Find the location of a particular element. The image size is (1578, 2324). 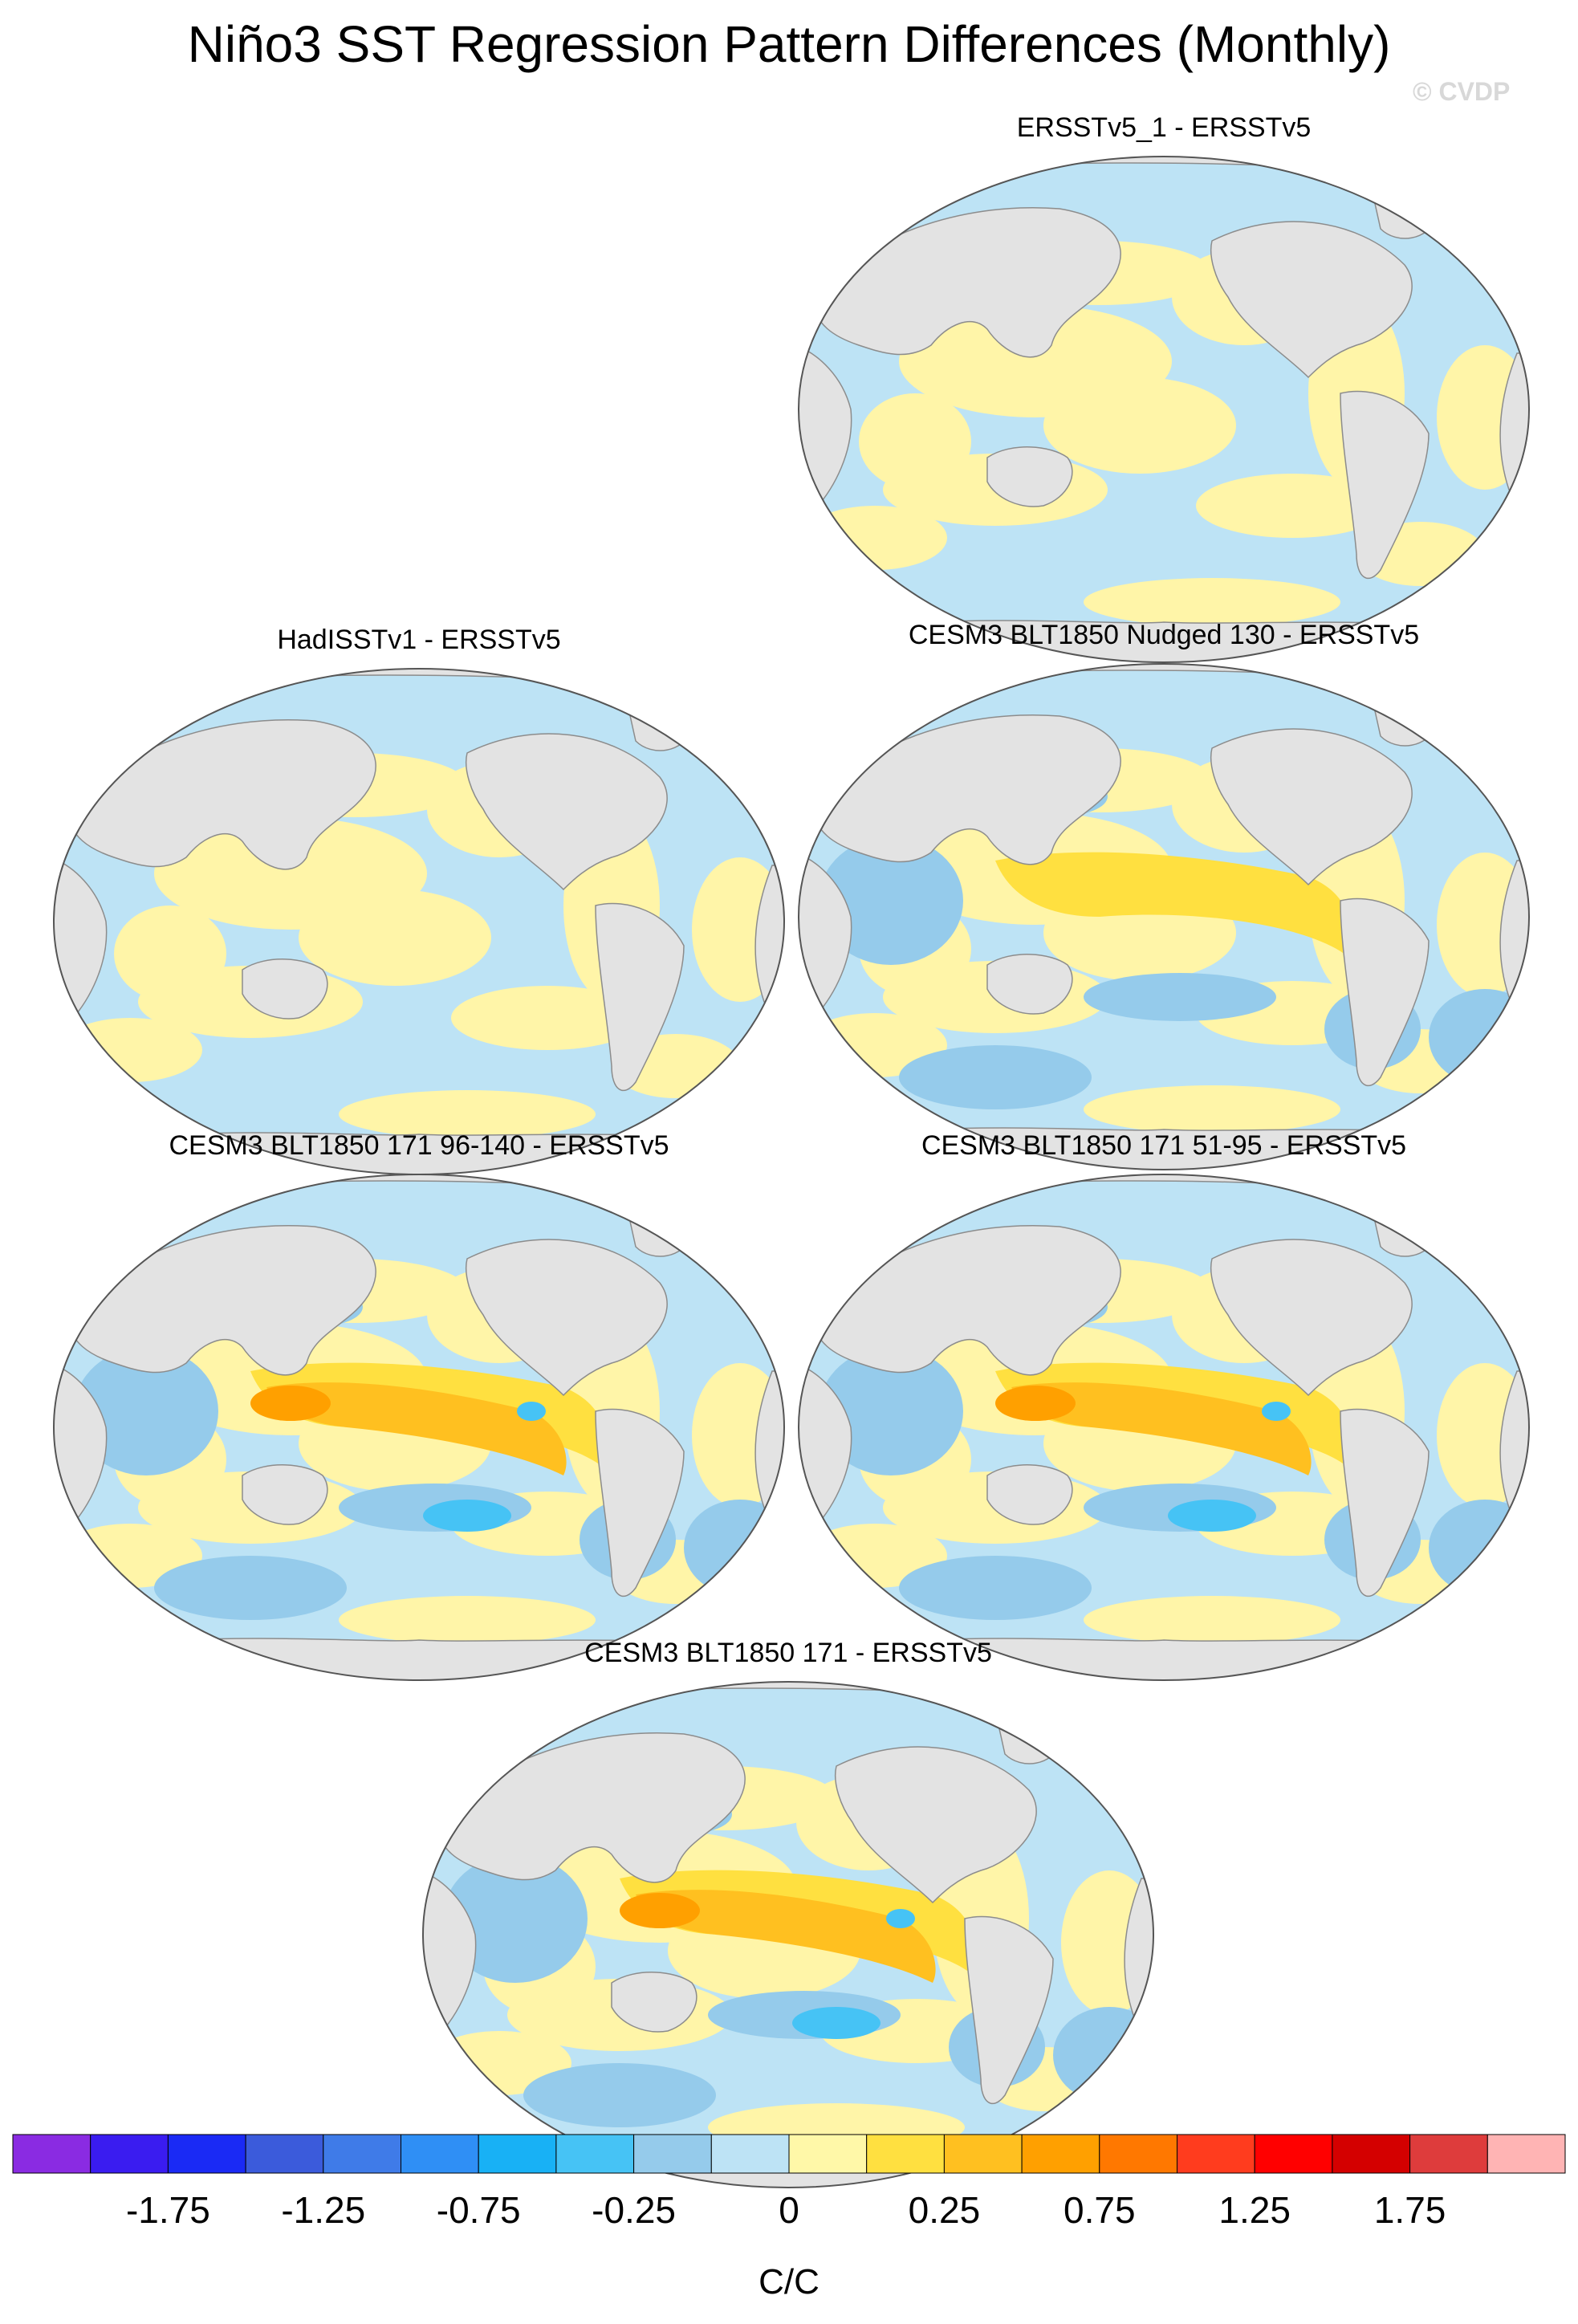

panel-title: ERSSTv5_1 - ERSSTv5 is located at coordinates (1164, 127).